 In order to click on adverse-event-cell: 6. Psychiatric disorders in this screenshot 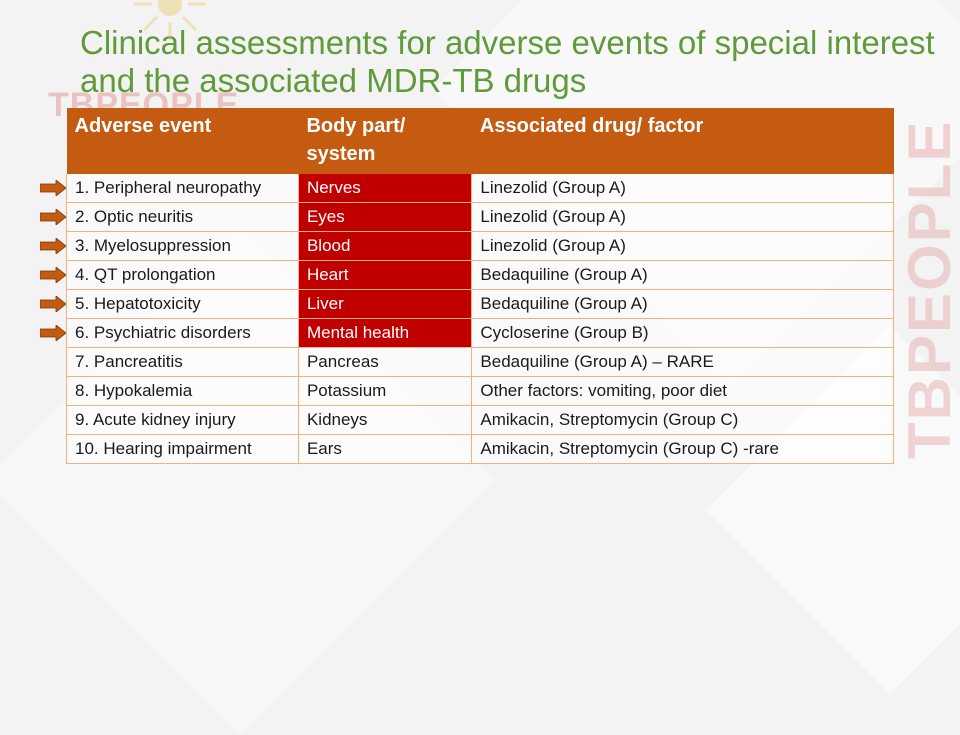, I will do `click(182, 333)`.